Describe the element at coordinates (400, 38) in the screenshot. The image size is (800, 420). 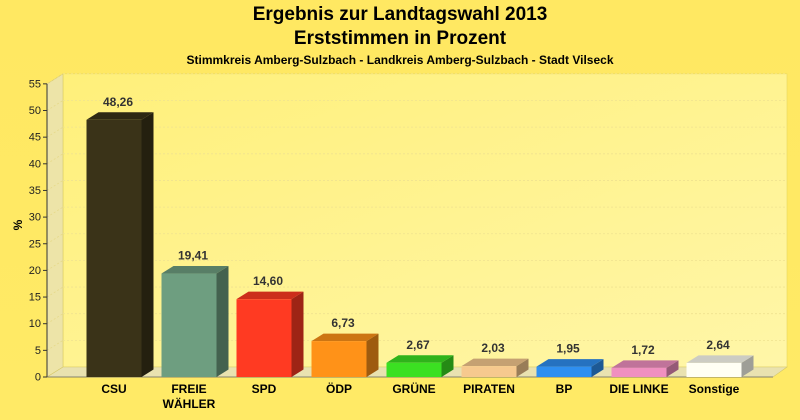
I see `chart-subtitle: Erststimmen in Prozent` at that location.